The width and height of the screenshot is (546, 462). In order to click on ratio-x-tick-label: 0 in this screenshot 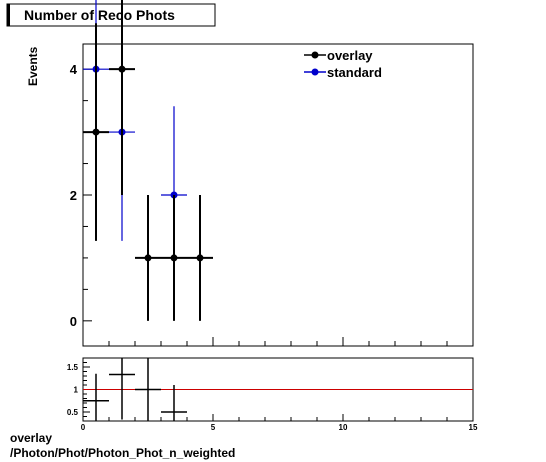, I will do `click(83, 427)`.